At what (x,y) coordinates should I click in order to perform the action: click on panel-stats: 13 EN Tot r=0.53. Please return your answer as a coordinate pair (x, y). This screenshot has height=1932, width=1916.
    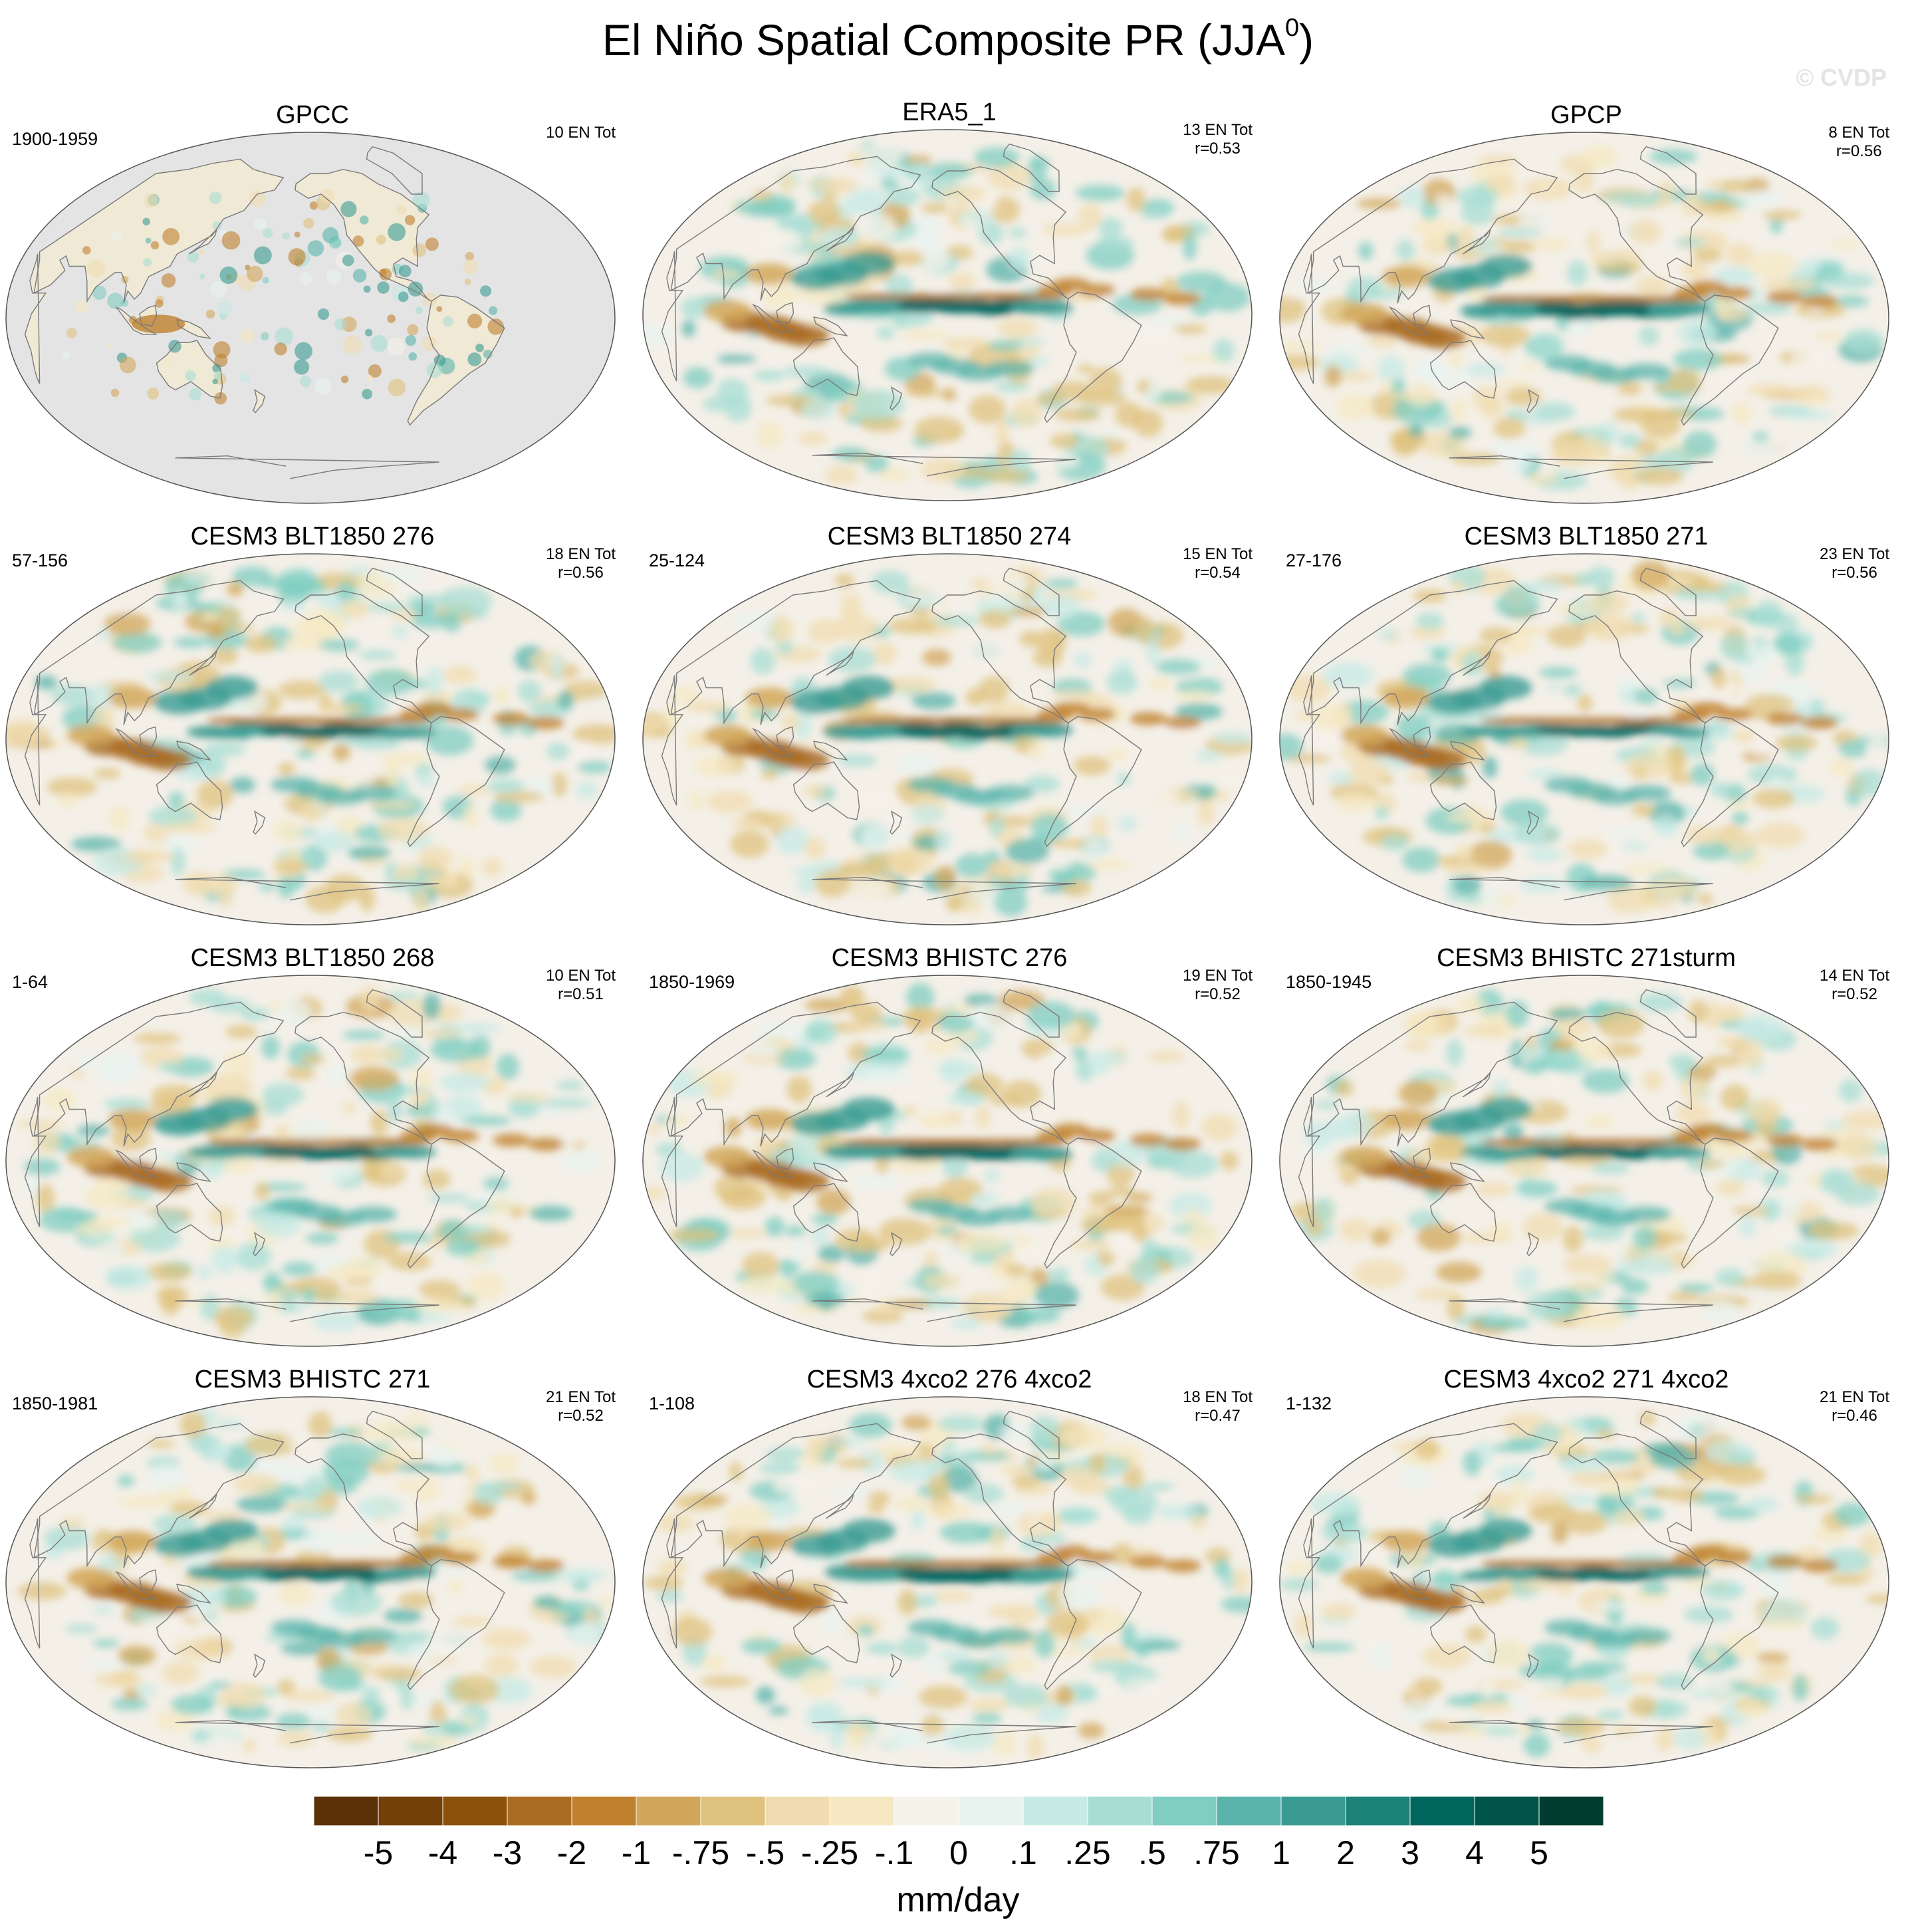
    Looking at the image, I should click on (1218, 139).